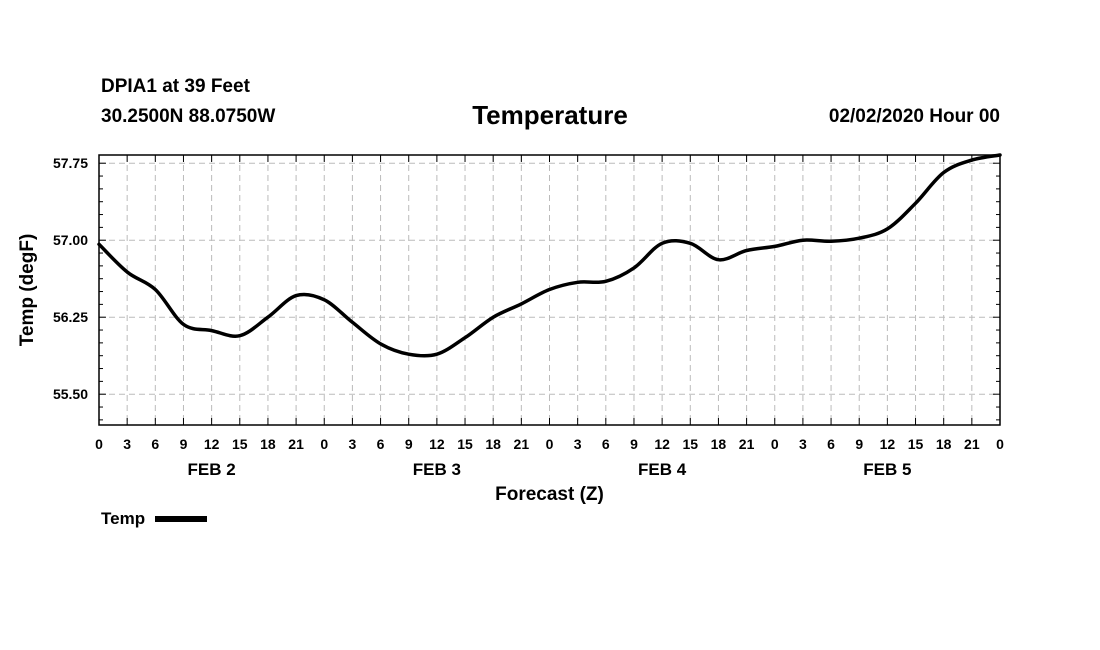 Image resolution: width=1100 pixels, height=650 pixels. What do you see at coordinates (437, 469) in the screenshot?
I see `day-label: FEB 3` at bounding box center [437, 469].